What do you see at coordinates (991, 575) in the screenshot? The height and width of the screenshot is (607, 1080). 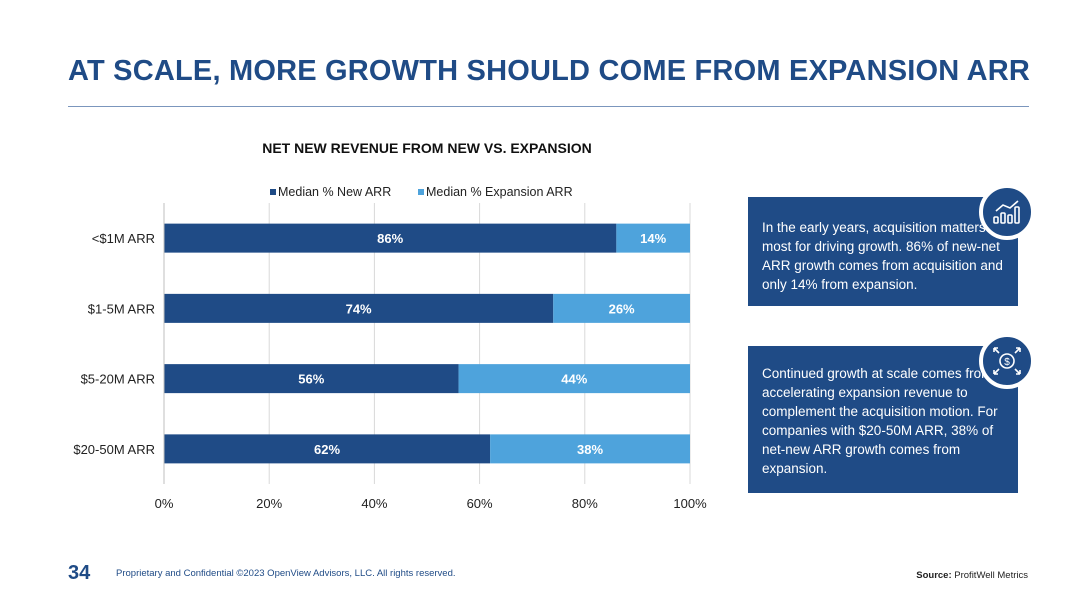 I see `source-value: ProfitWell Metrics` at bounding box center [991, 575].